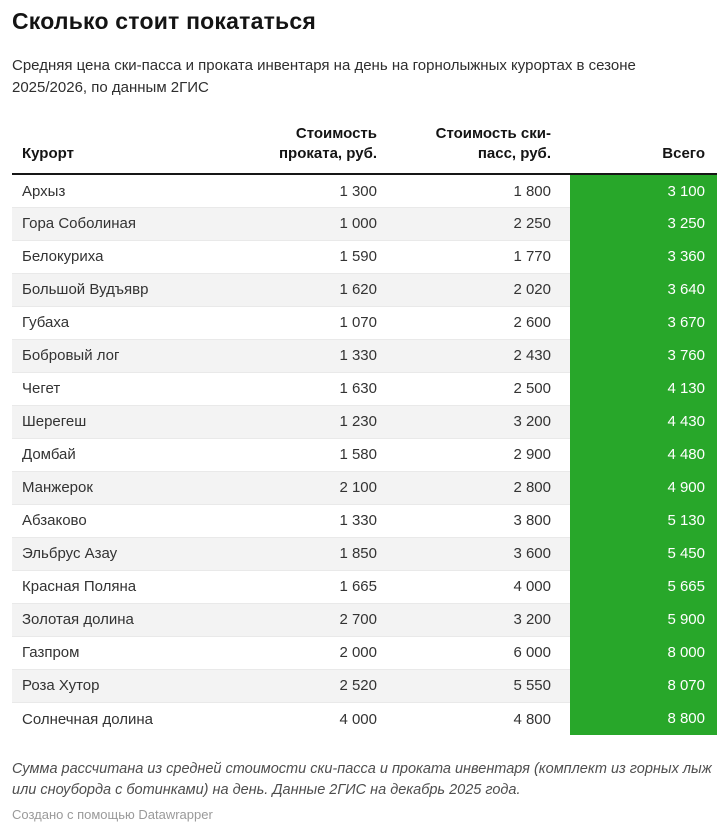  Describe the element at coordinates (479, 256) in the screenshot. I see `skipass-price-cell: 1 770` at that location.